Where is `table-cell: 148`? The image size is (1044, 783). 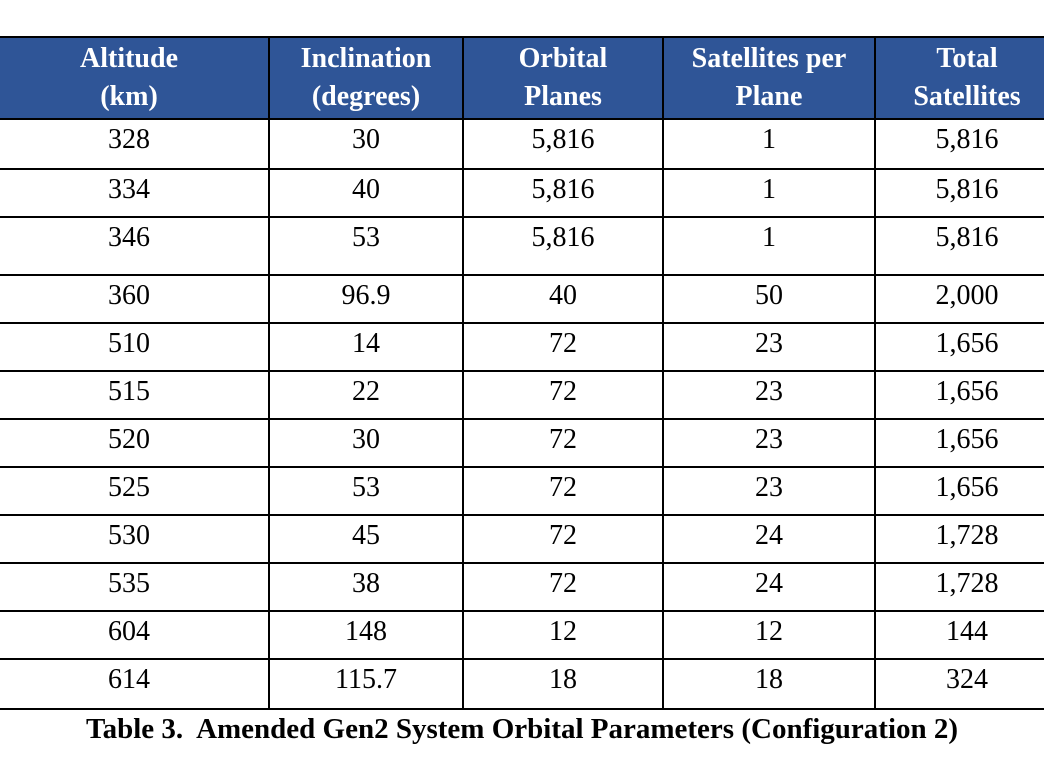 table-cell: 148 is located at coordinates (366, 635).